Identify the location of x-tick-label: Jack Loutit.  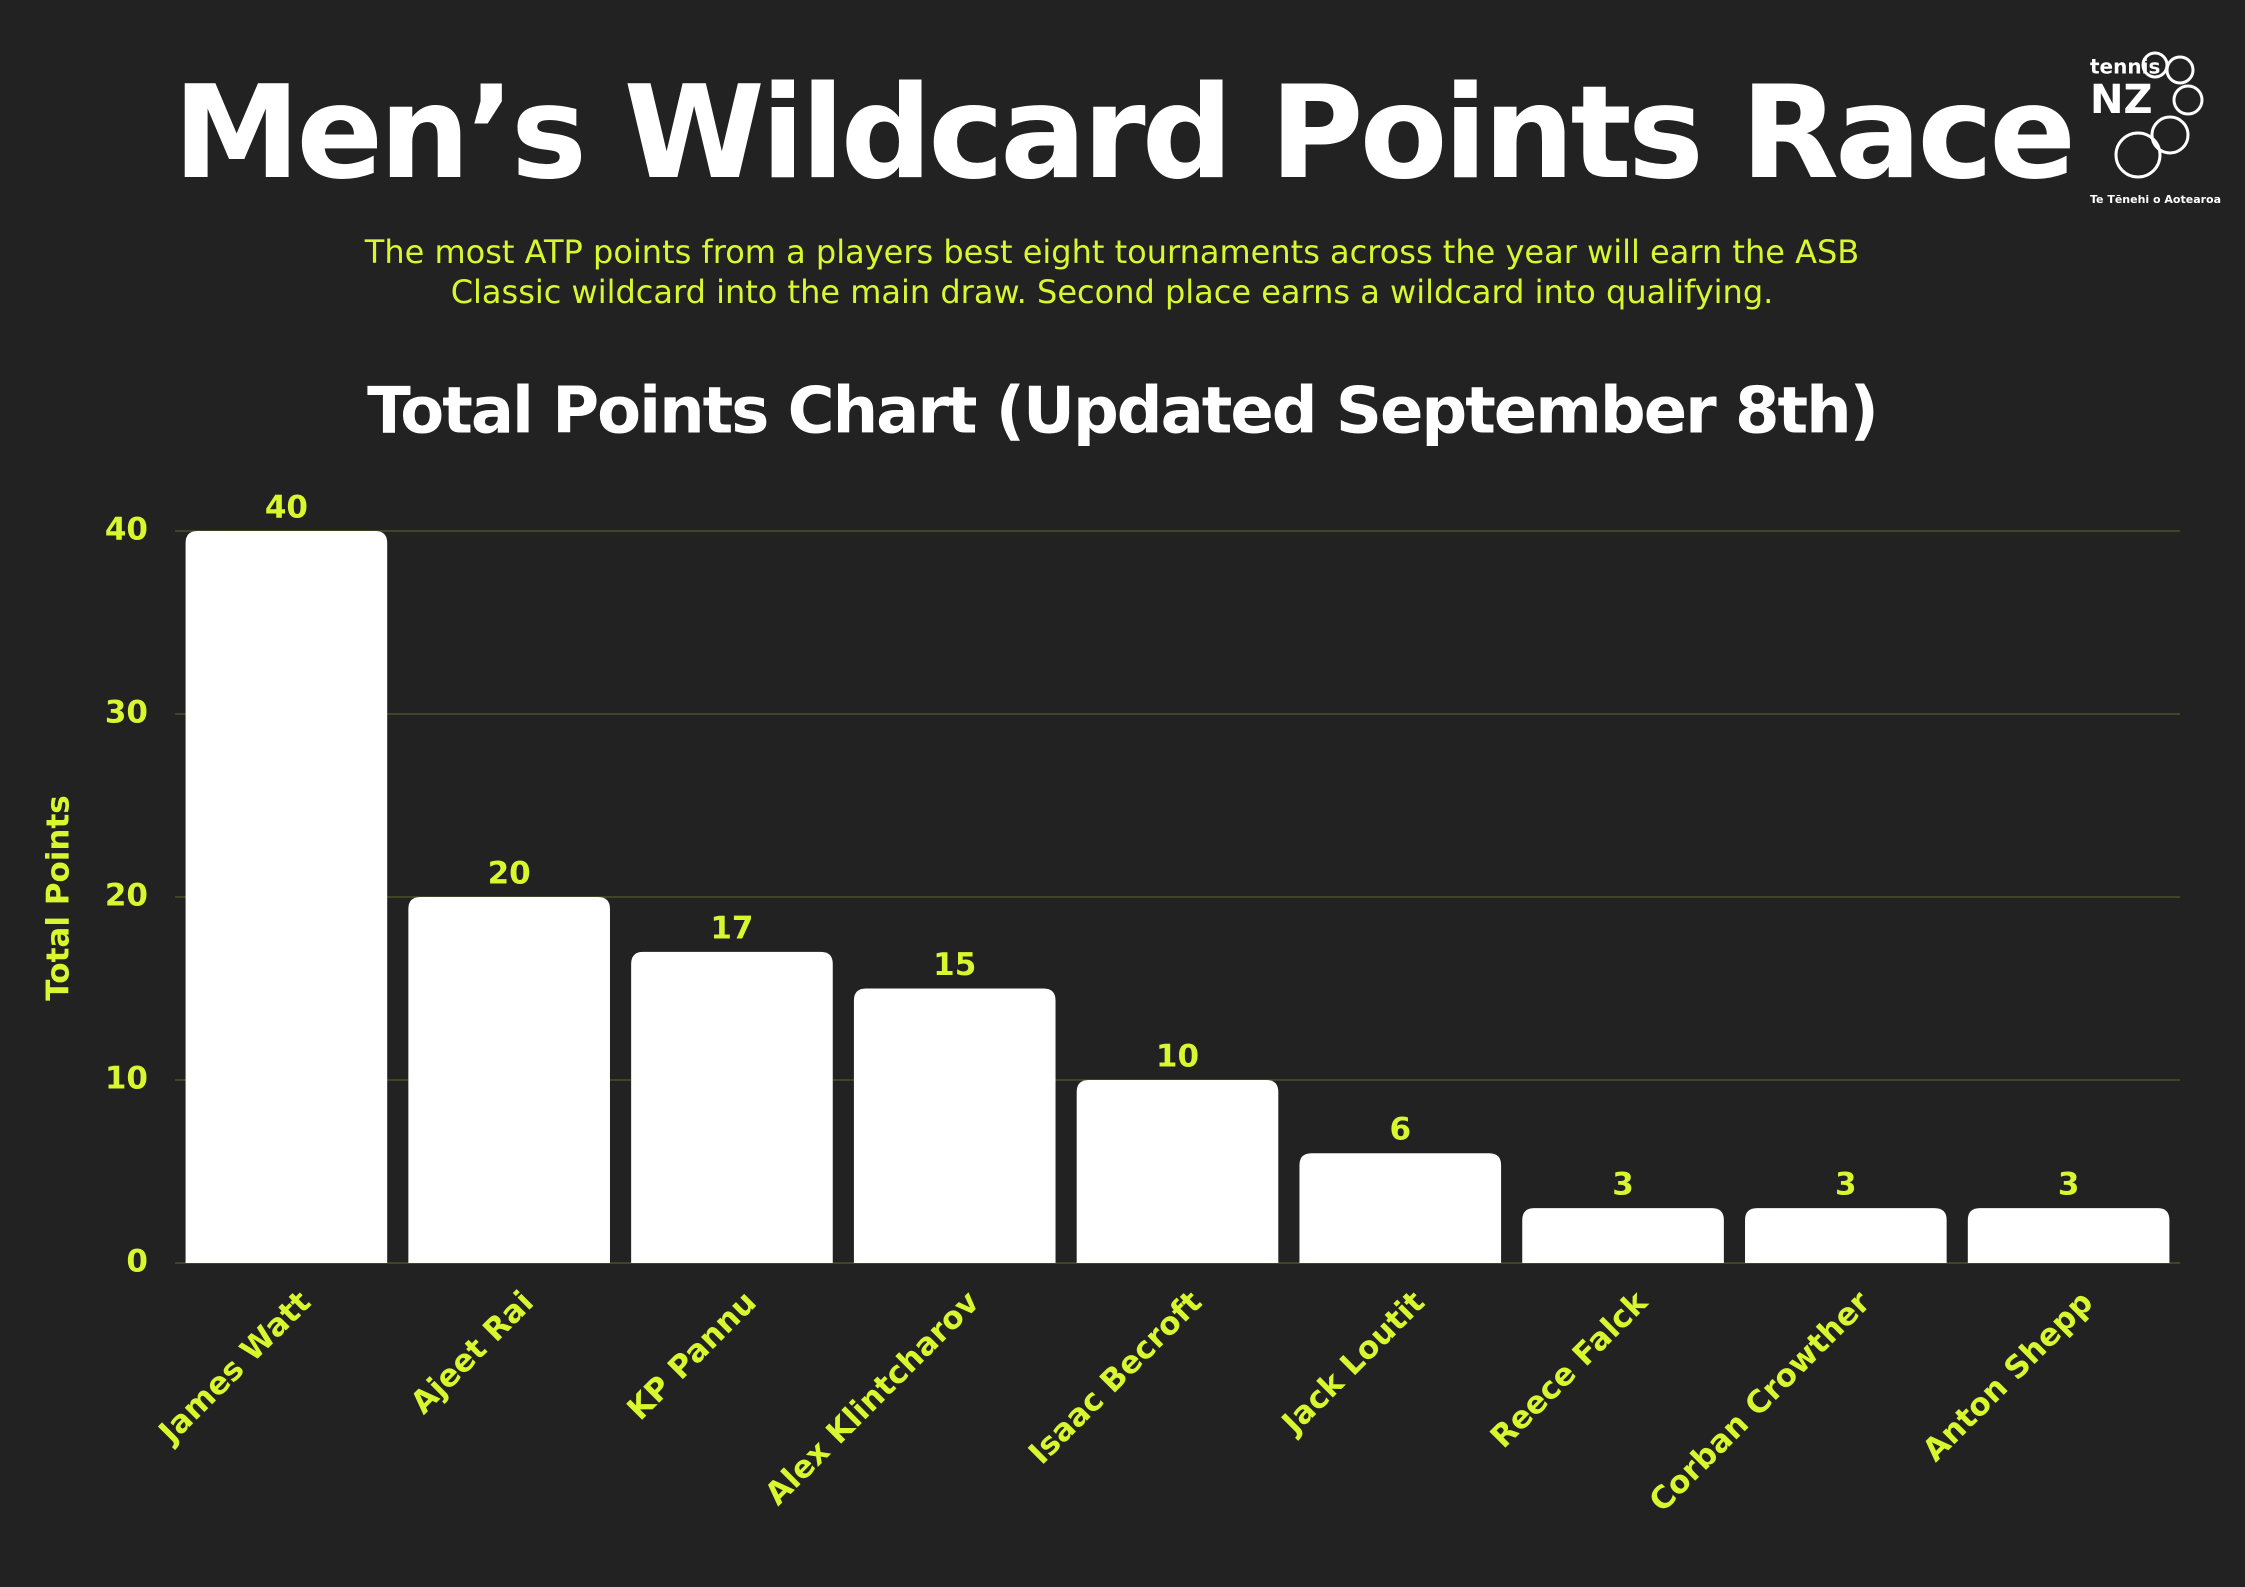
(1353, 1363).